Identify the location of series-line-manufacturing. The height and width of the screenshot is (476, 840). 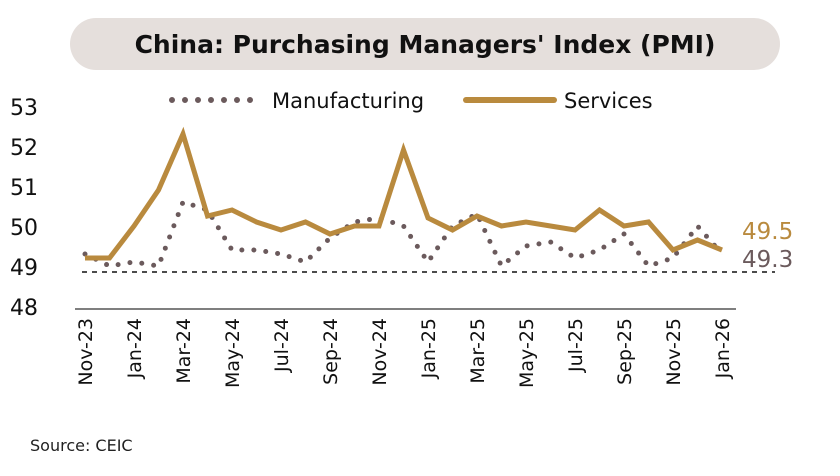
(403, 234).